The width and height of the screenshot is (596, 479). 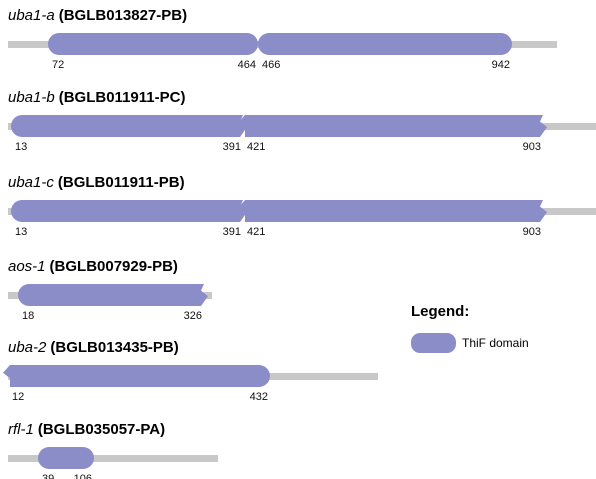 What do you see at coordinates (193, 316) in the screenshot?
I see `domain-end-label: 326` at bounding box center [193, 316].